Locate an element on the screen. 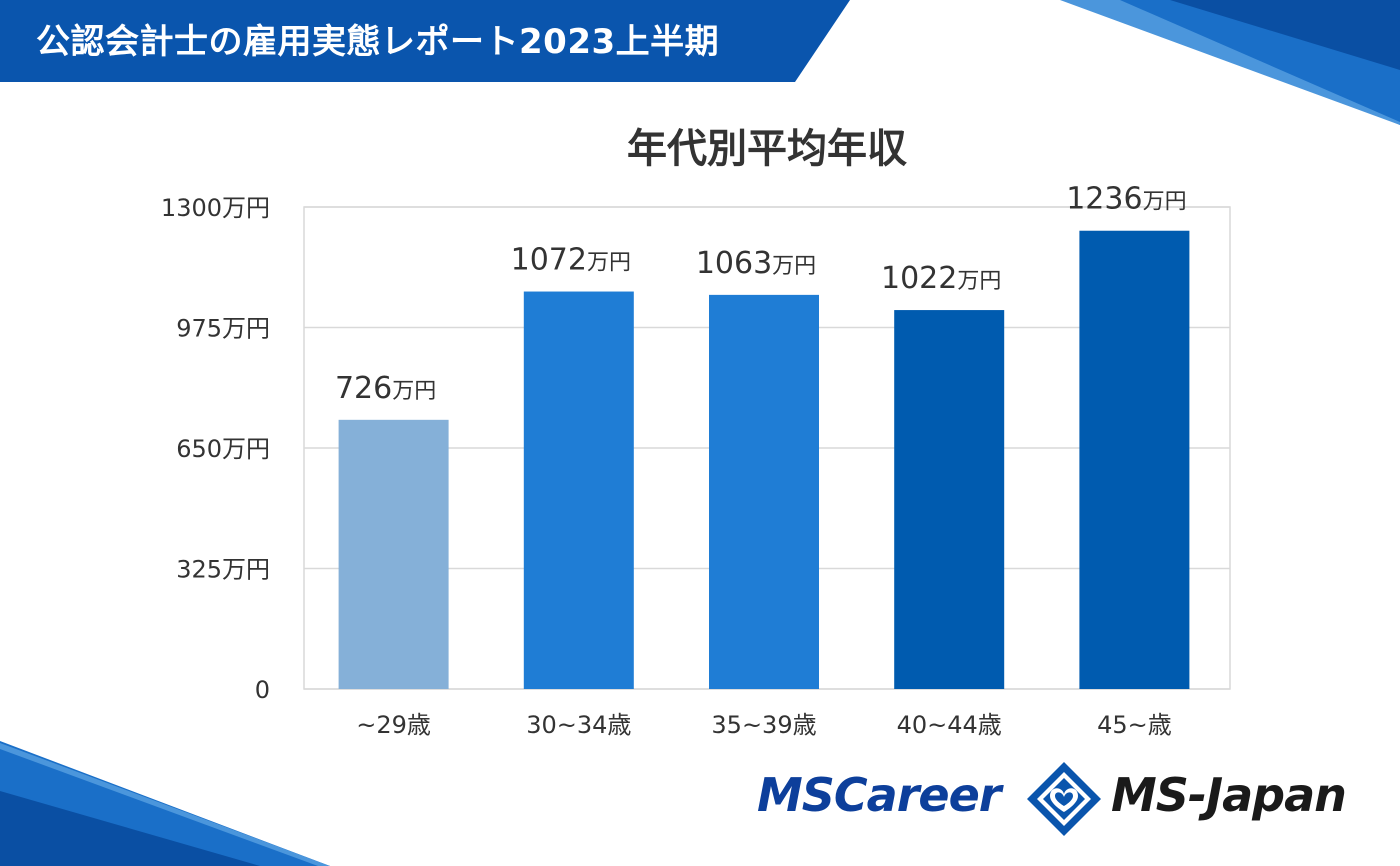 The height and width of the screenshot is (866, 1400). bar-value-label: 1236万円 is located at coordinates (1126, 199).